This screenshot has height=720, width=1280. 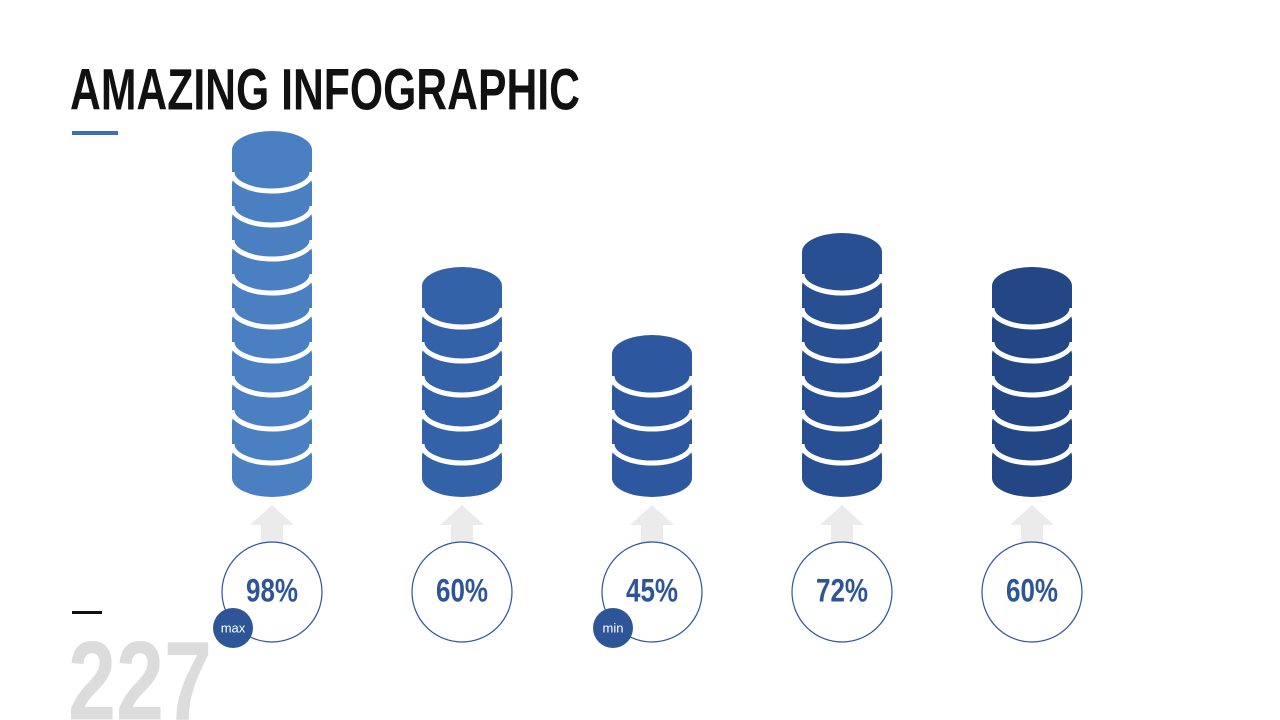 What do you see at coordinates (652, 590) in the screenshot?
I see `value-label: 45%` at bounding box center [652, 590].